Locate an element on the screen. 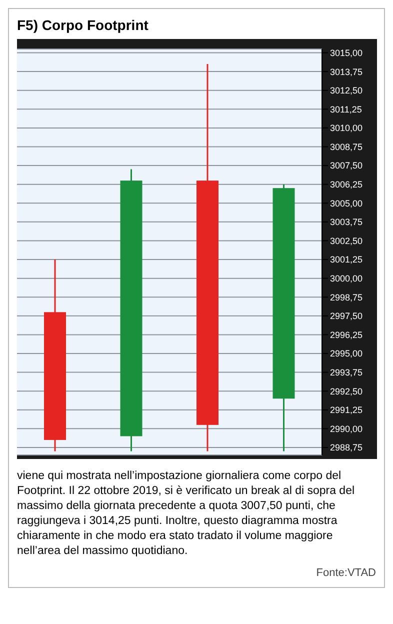 This screenshot has height=624, width=393. y-tick-label: 3006,25 is located at coordinates (346, 185).